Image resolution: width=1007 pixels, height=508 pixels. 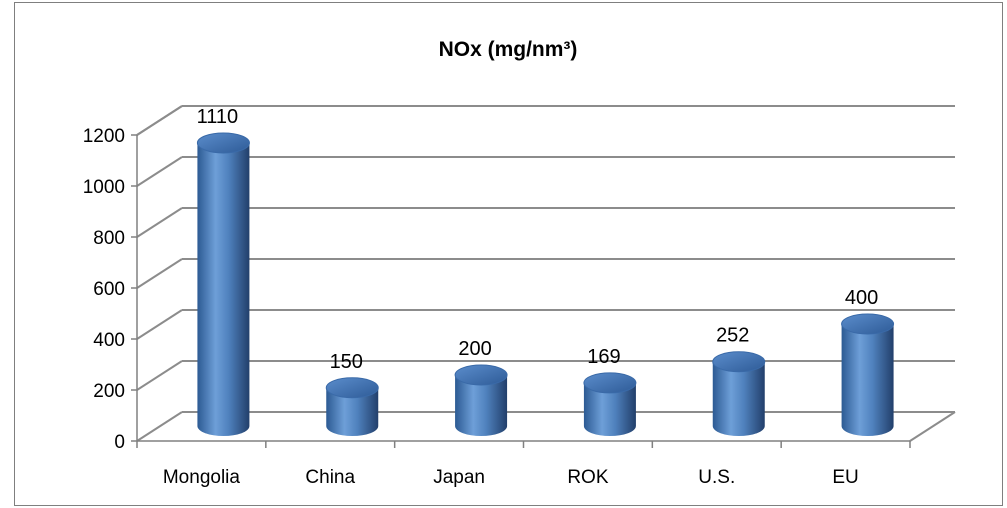 What do you see at coordinates (159, 426) in the screenshot?
I see `floor-left-edge` at bounding box center [159, 426].